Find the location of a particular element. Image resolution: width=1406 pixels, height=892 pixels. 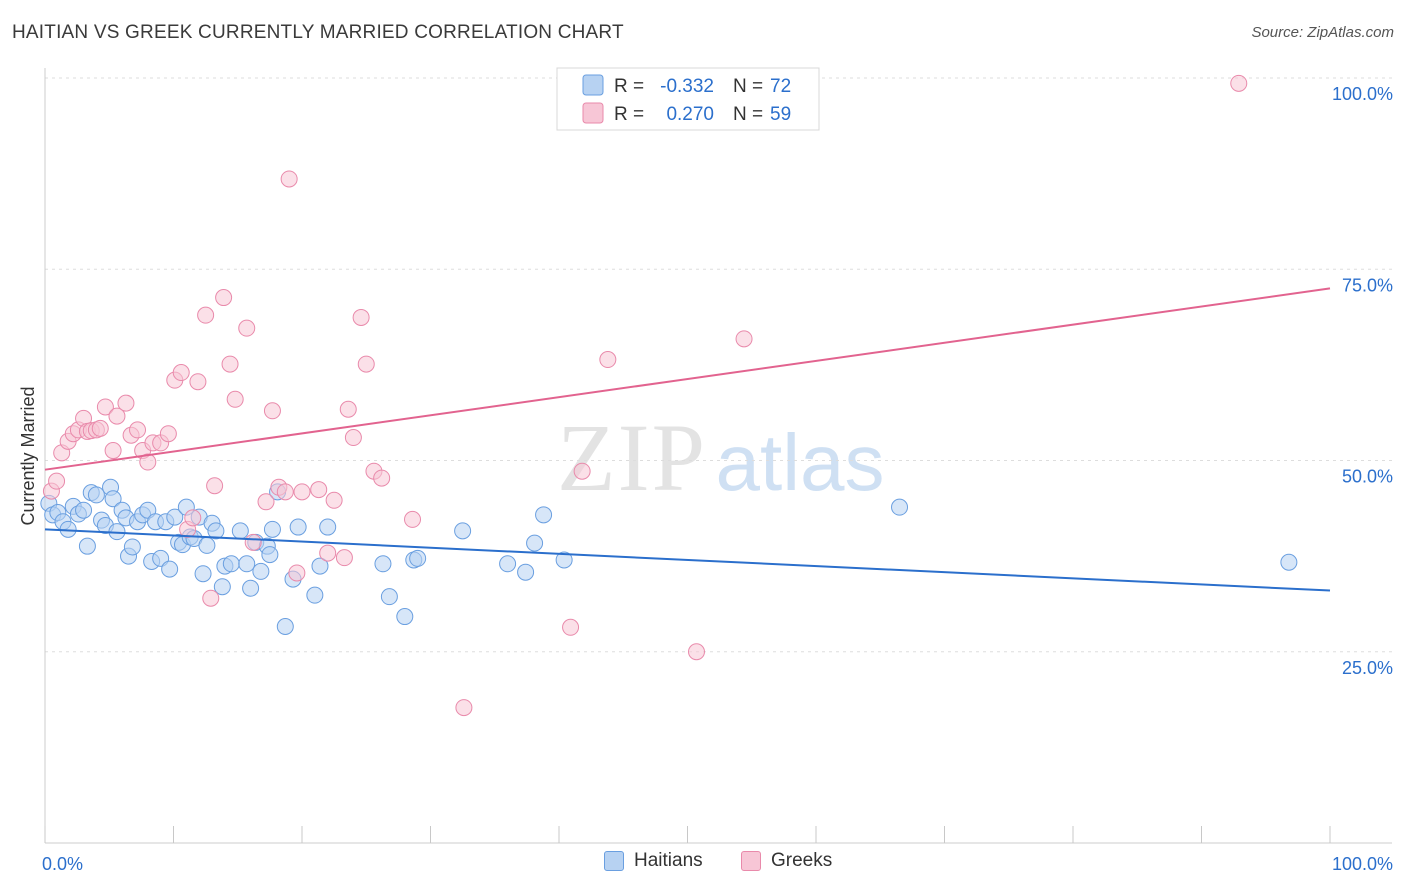

legend-r-label-greeks: R = is located at coordinates (629, 114).